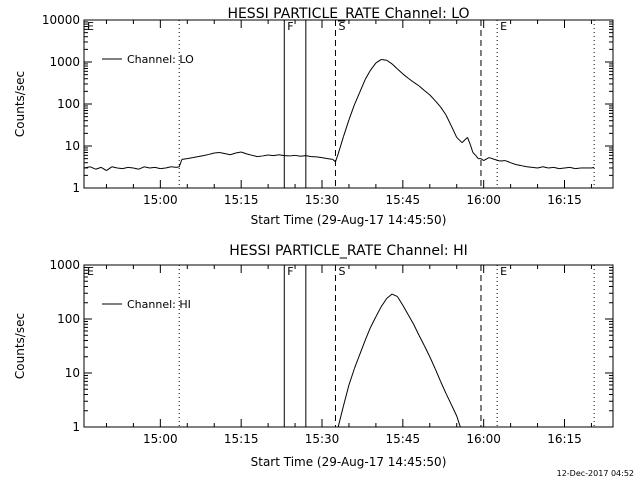 The width and height of the screenshot is (640, 484). What do you see at coordinates (76, 427) in the screenshot?
I see `y-tick-label: 1` at bounding box center [76, 427].